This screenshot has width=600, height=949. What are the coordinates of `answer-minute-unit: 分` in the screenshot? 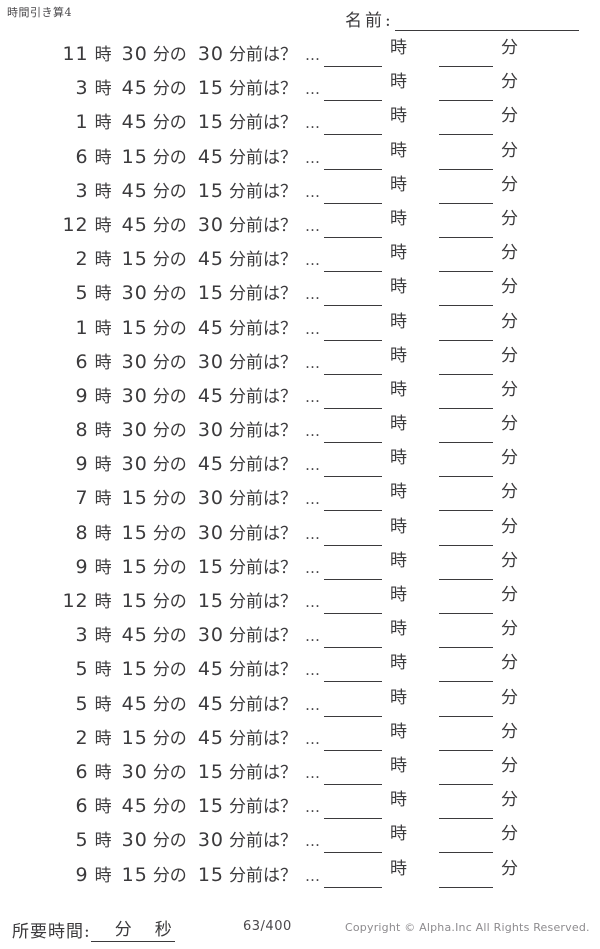 It's located at (509, 116).